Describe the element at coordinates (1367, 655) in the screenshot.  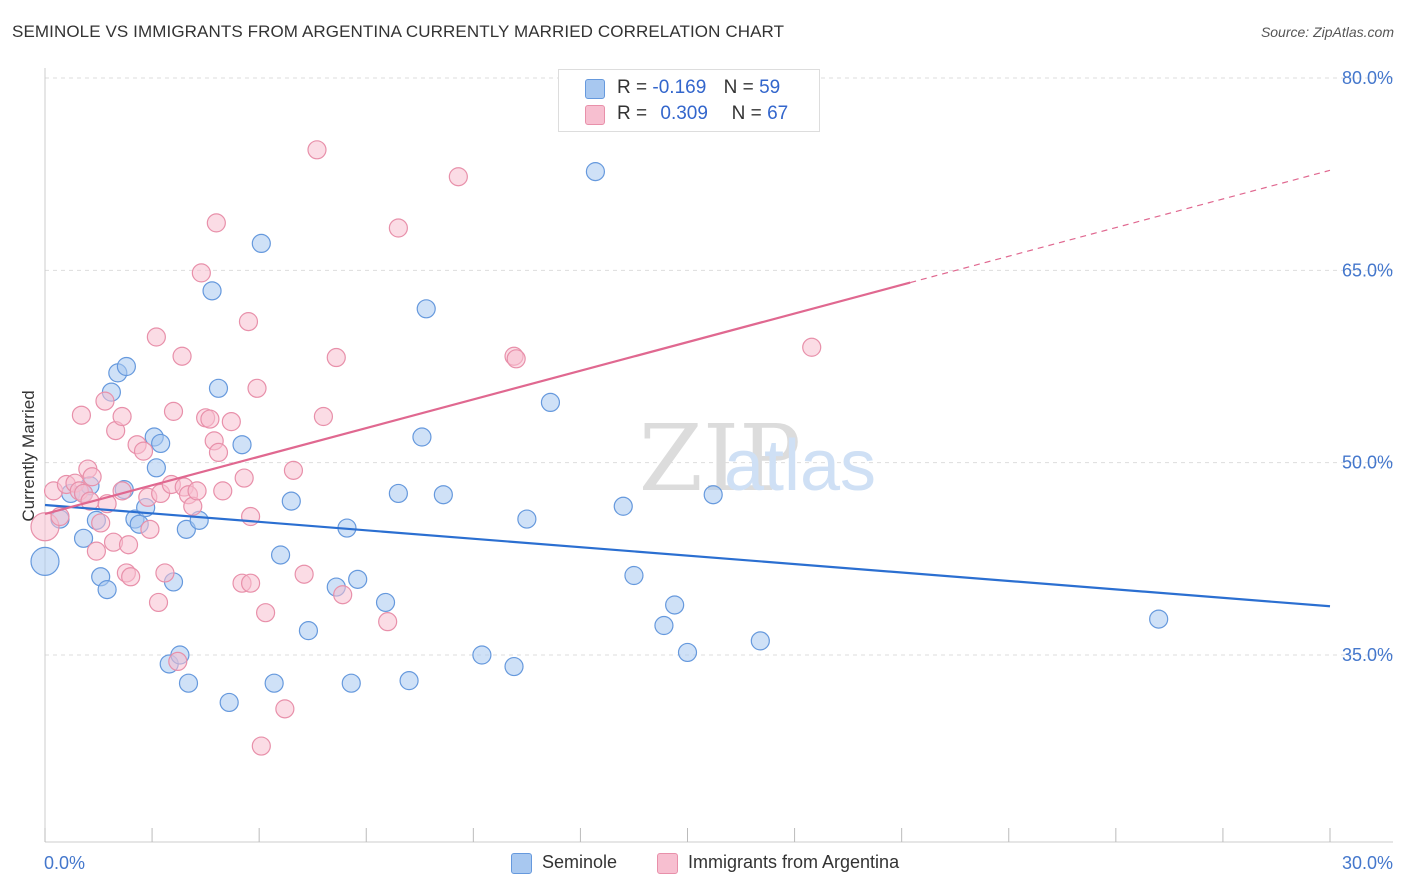
I see `y-tick-label: 35.0%` at that location.